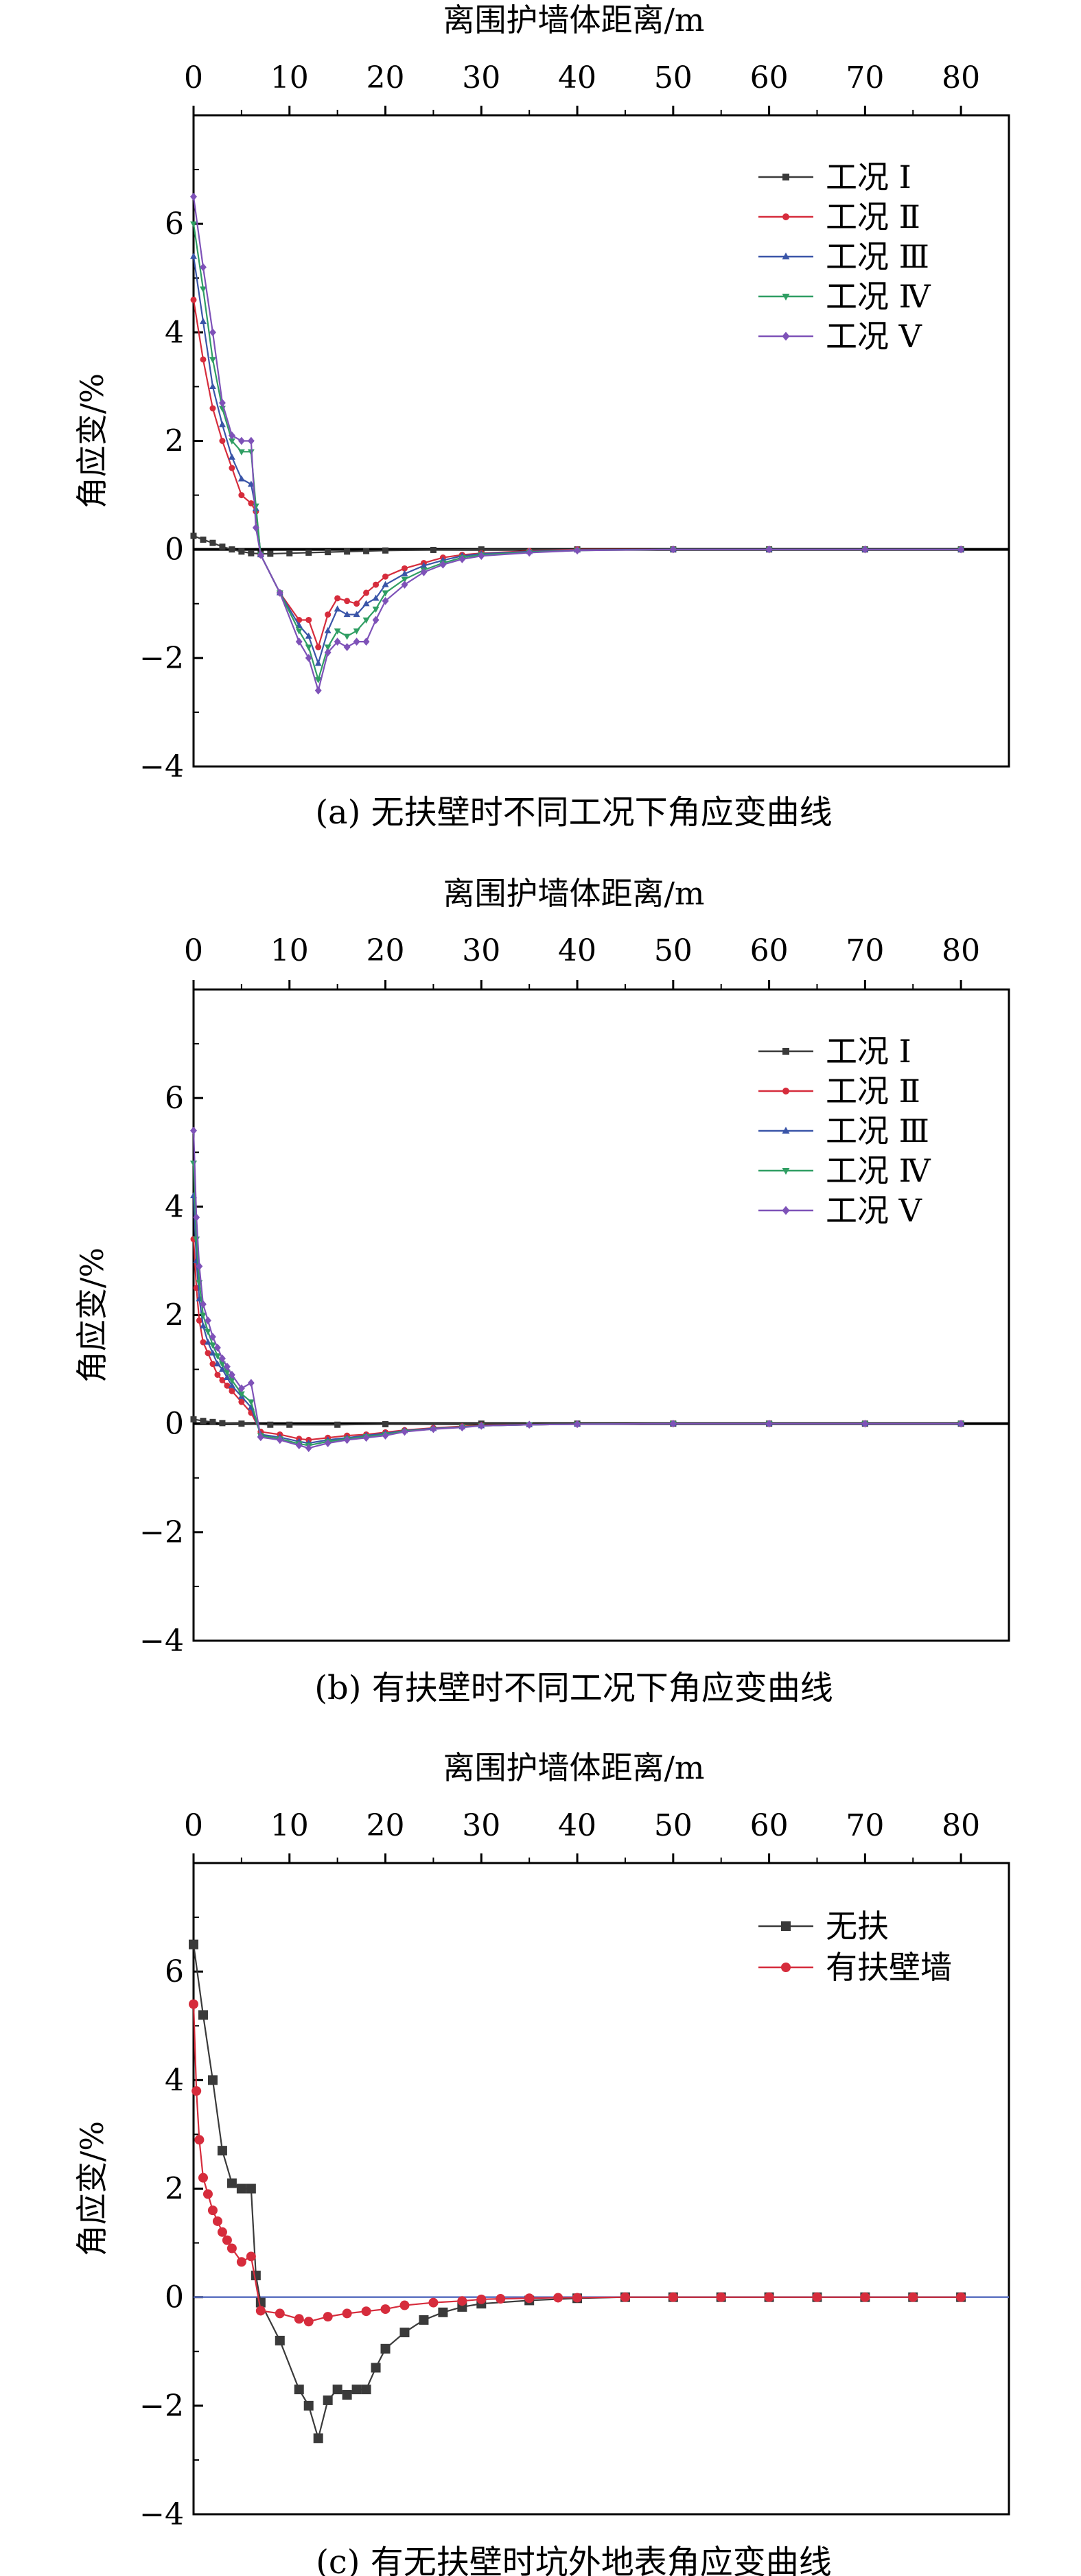  I want to click on legend-label: 工况 Ⅲ, so click(877, 256).